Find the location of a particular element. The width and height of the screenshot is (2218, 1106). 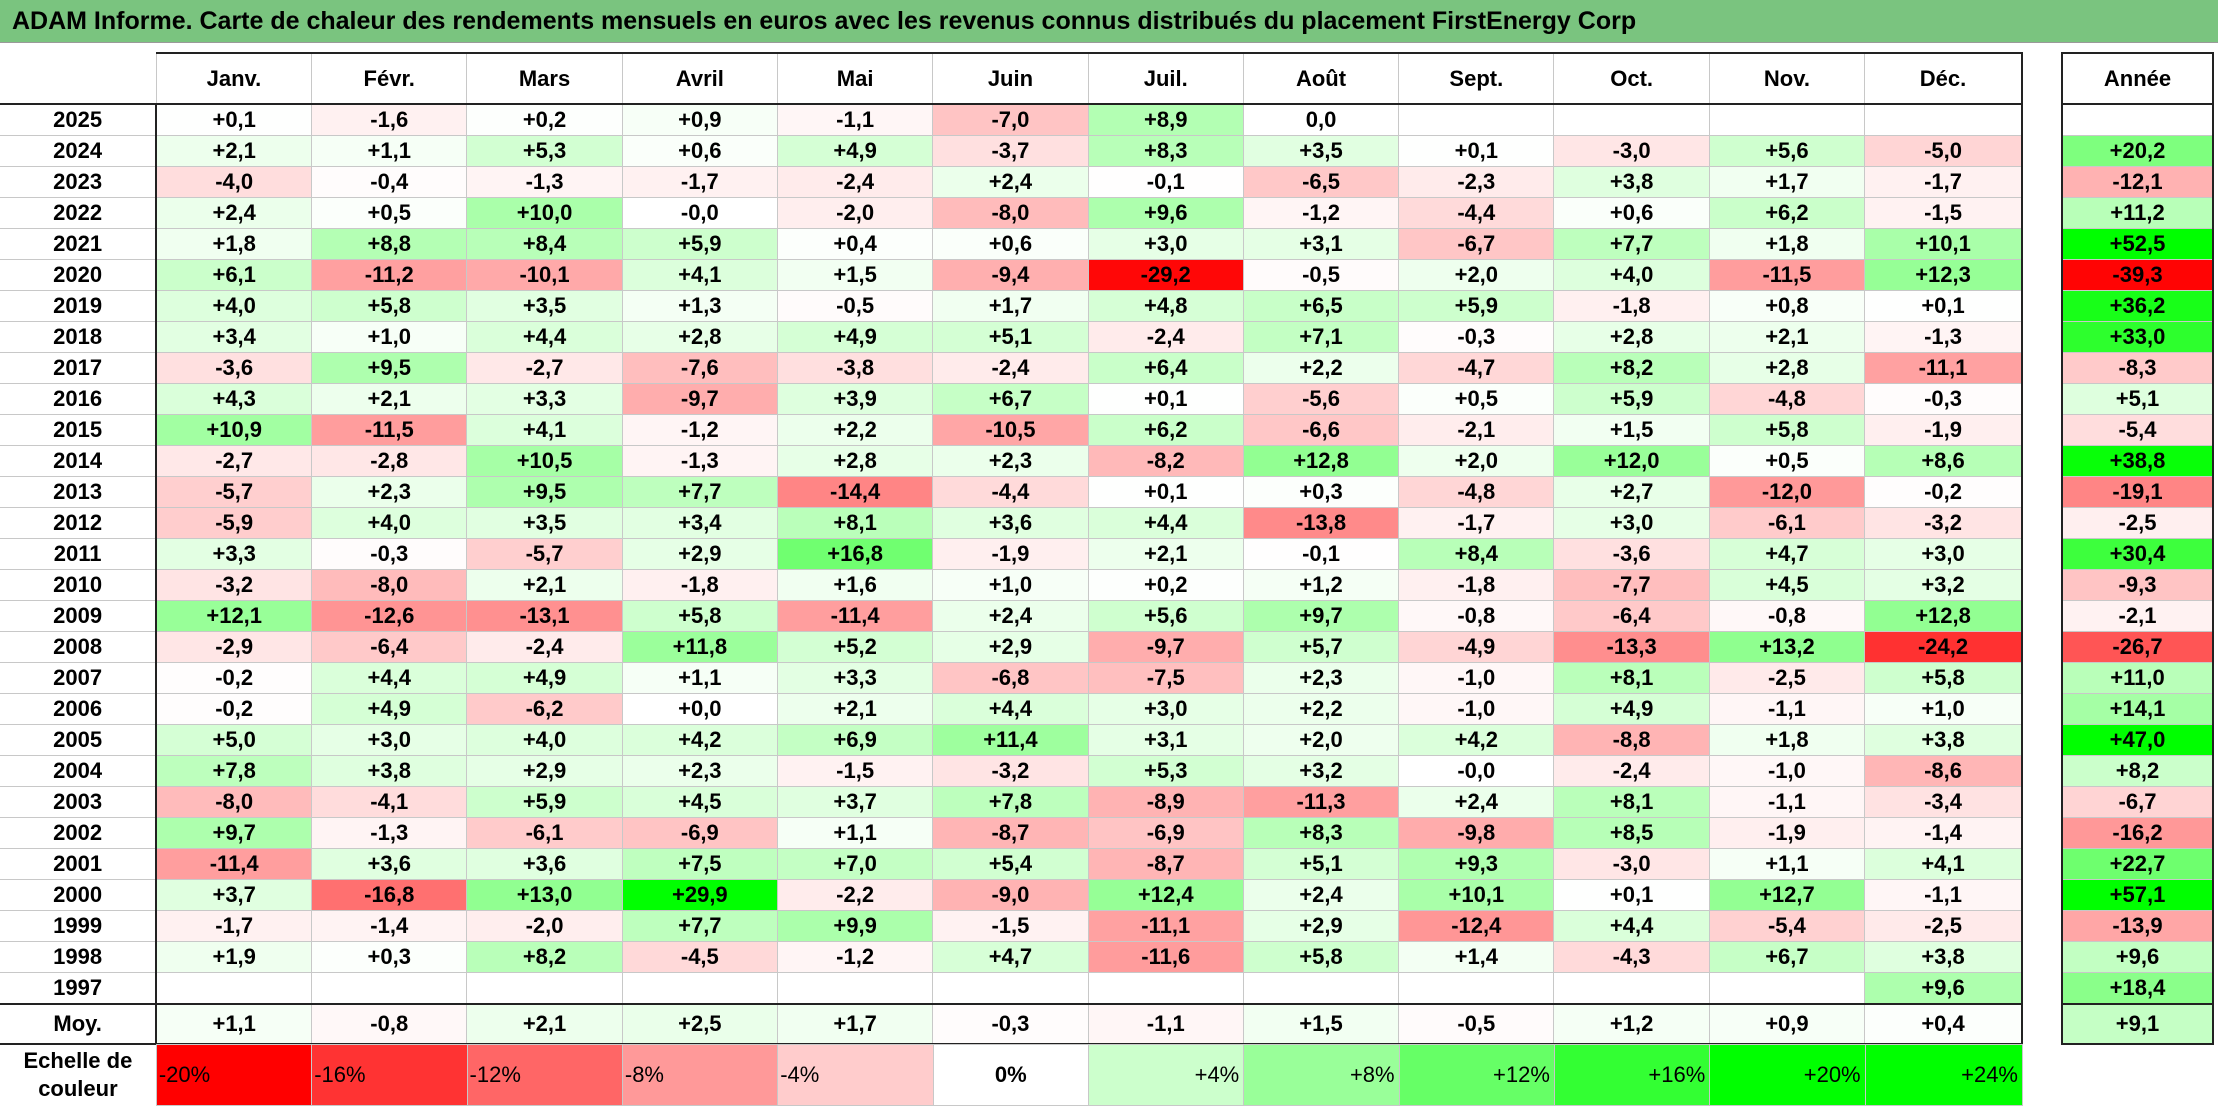

heatmap-cell: -10,5 is located at coordinates (1010, 430).